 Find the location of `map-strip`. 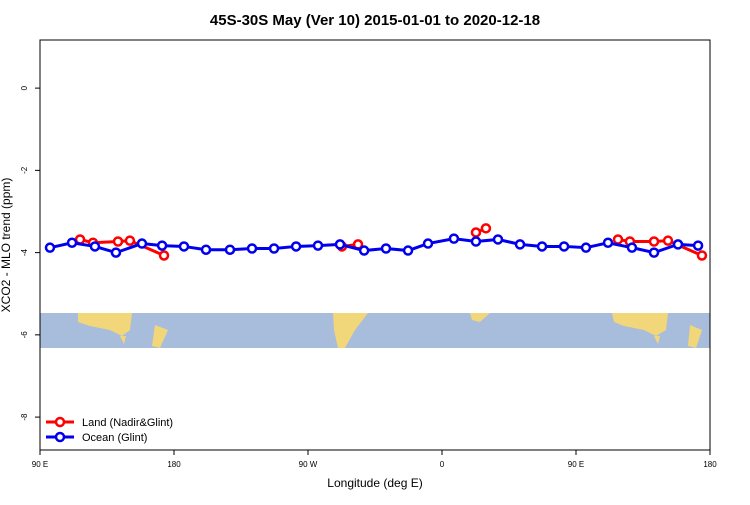

map-strip is located at coordinates (375, 330).